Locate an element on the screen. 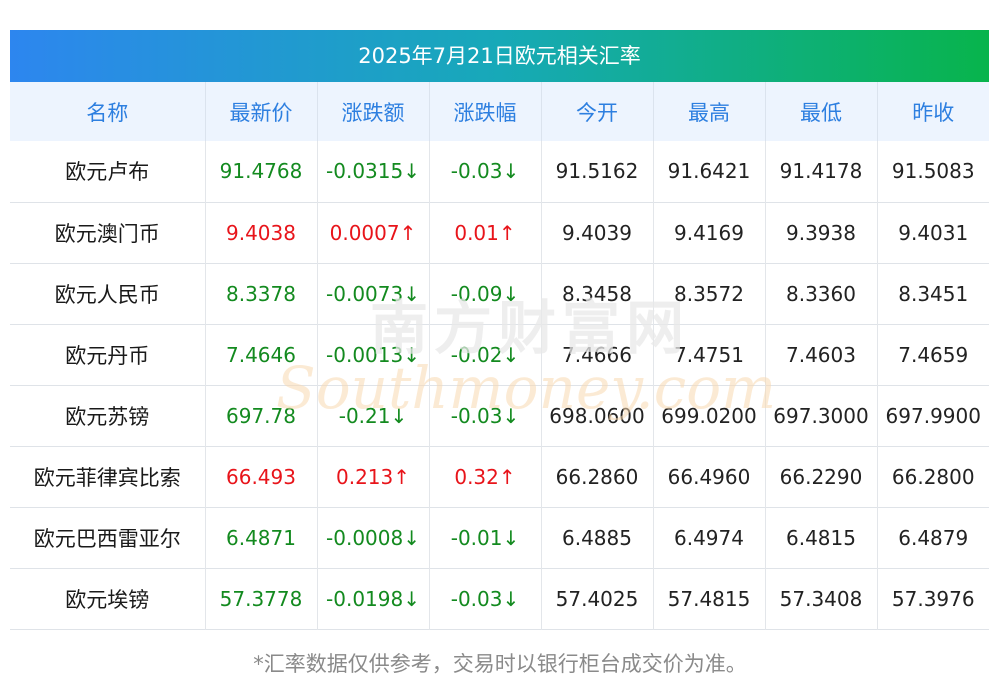 The height and width of the screenshot is (698, 1000). column-header-change: 涨跌额 is located at coordinates (373, 111).